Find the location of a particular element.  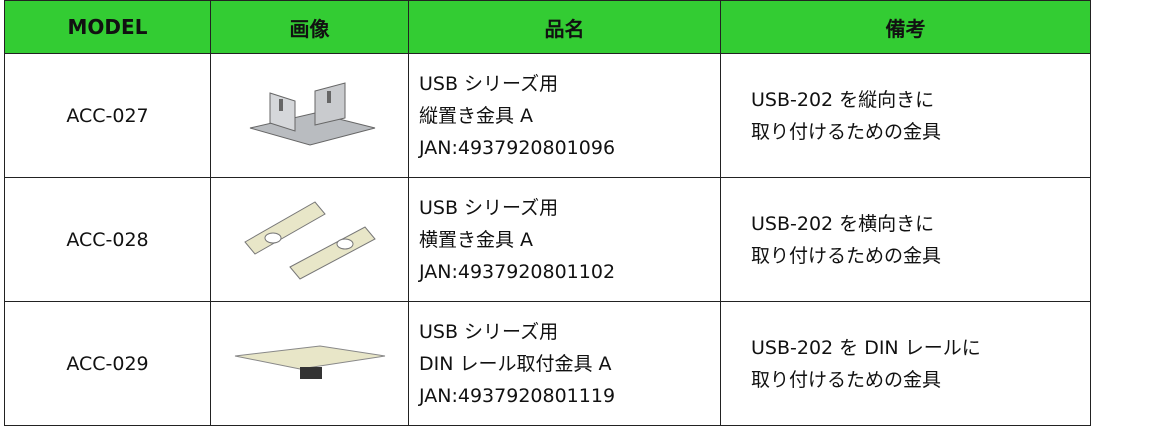

note-cell: USB-202 を DIN レールに 取り付けるための金具 is located at coordinates (905, 363).